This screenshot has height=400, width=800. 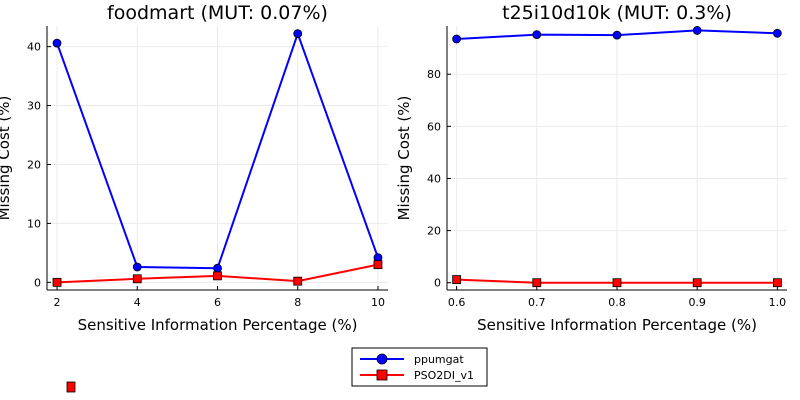 I want to click on x-tick-label: 8, so click(x=297, y=302).